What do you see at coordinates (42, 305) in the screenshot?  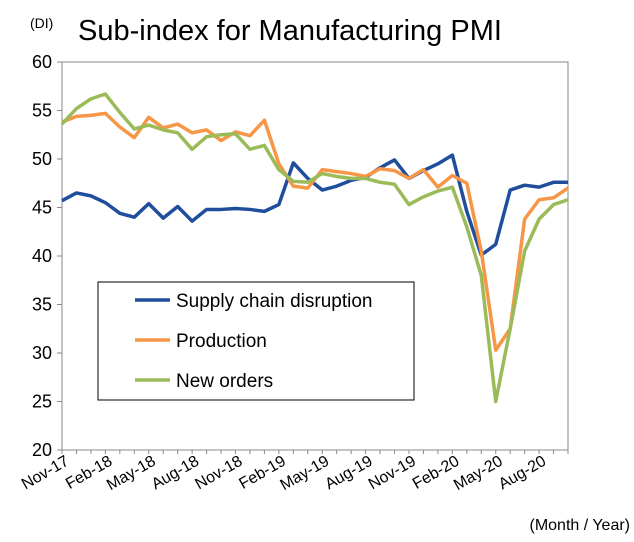 I see `y-tick-label: 35` at bounding box center [42, 305].